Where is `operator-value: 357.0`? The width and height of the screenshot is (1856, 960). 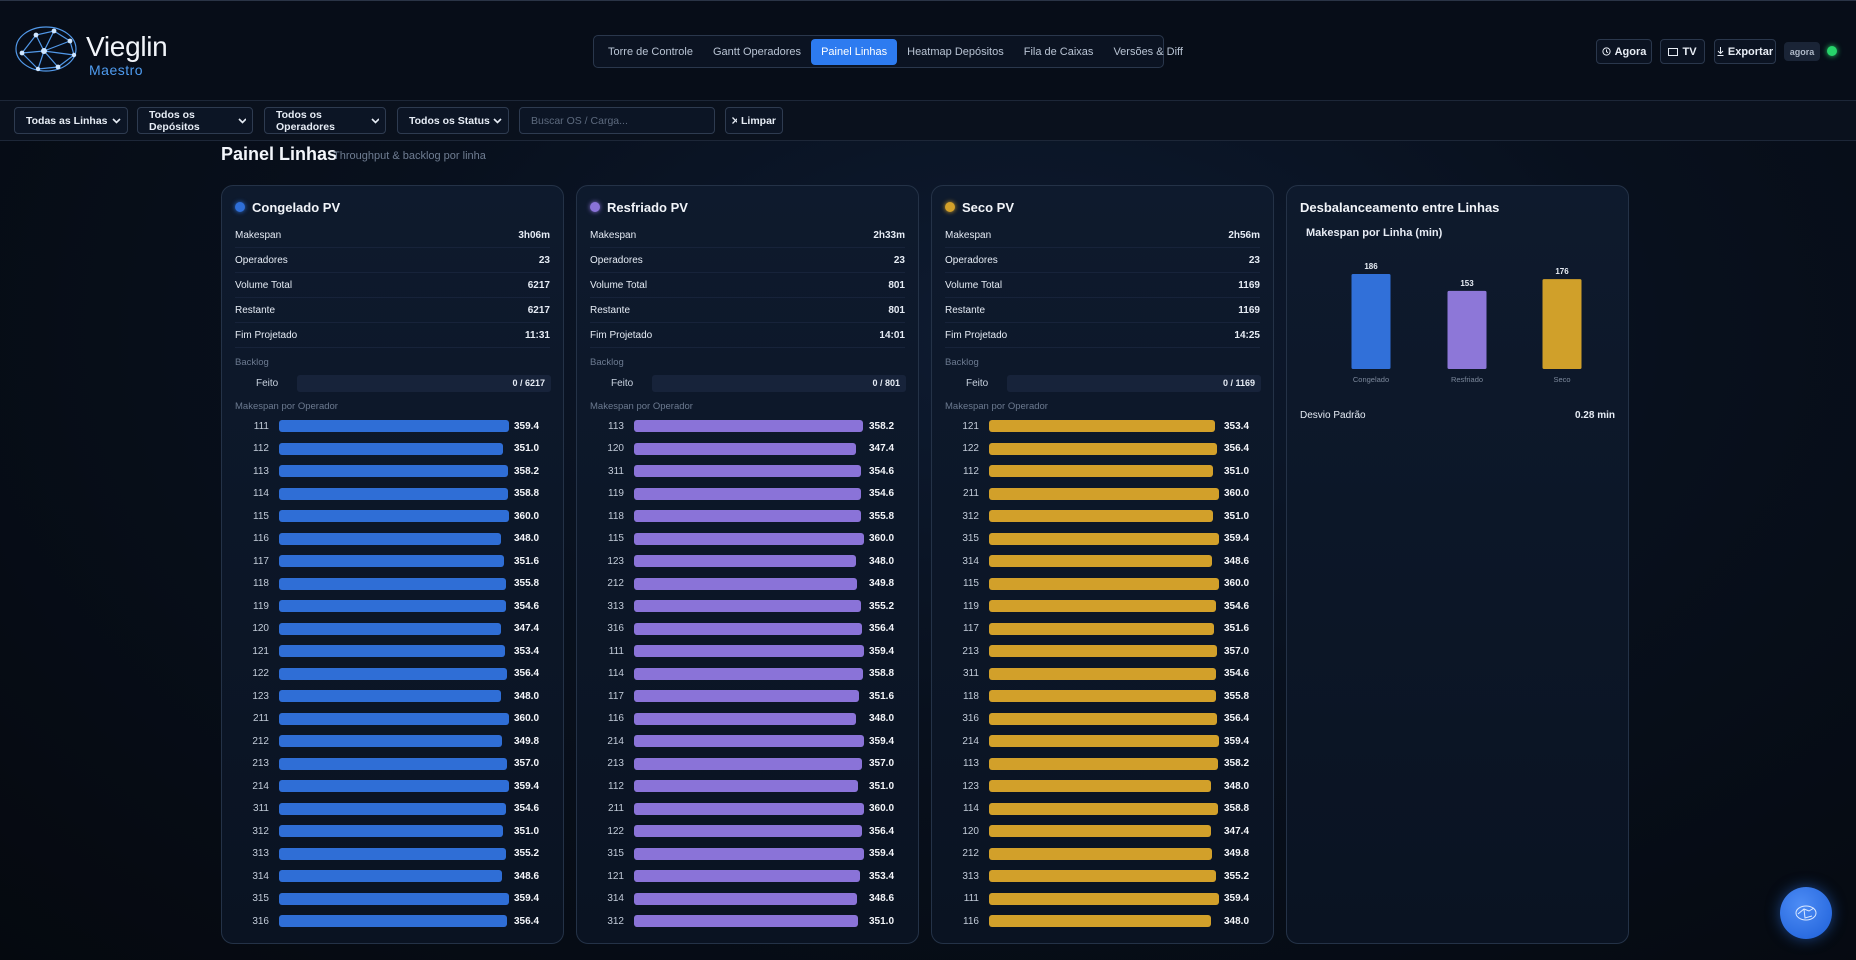
operator-value: 357.0 is located at coordinates (1237, 651).